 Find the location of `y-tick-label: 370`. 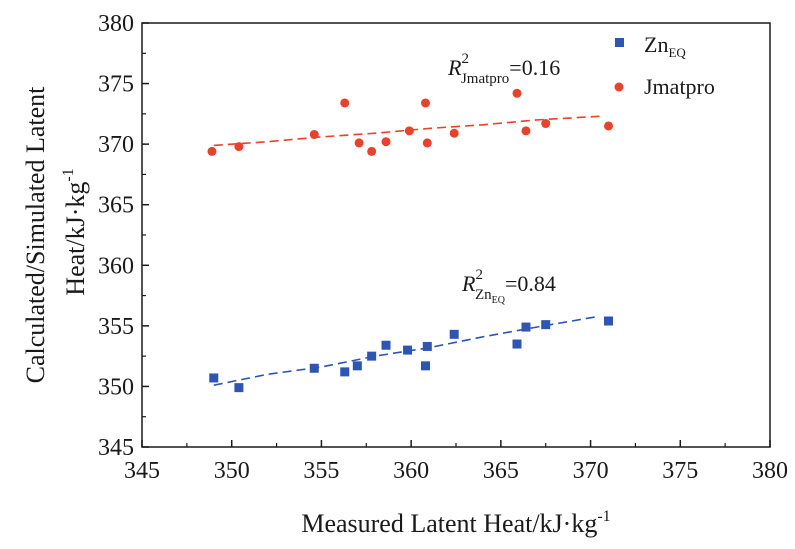

y-tick-label: 370 is located at coordinates (116, 145).